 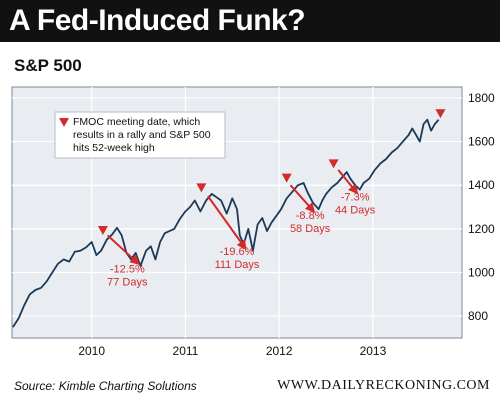 I want to click on y-tick-label: 1400, so click(x=481, y=185).